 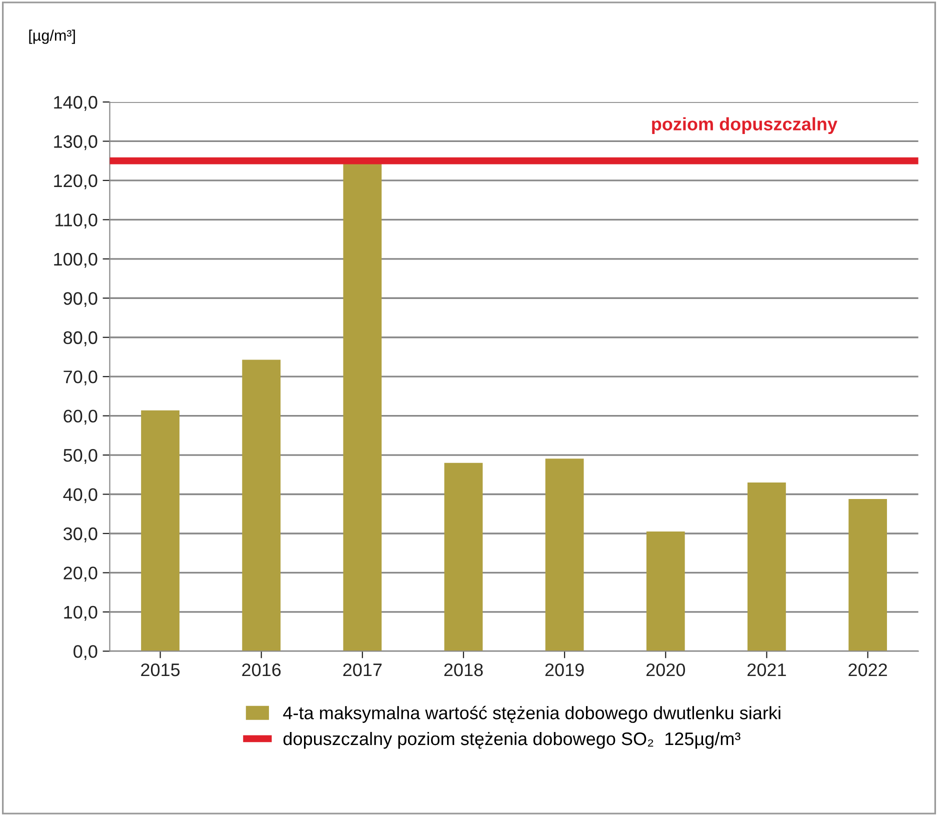 I want to click on x-tick-label: 2020, so click(x=666, y=669).